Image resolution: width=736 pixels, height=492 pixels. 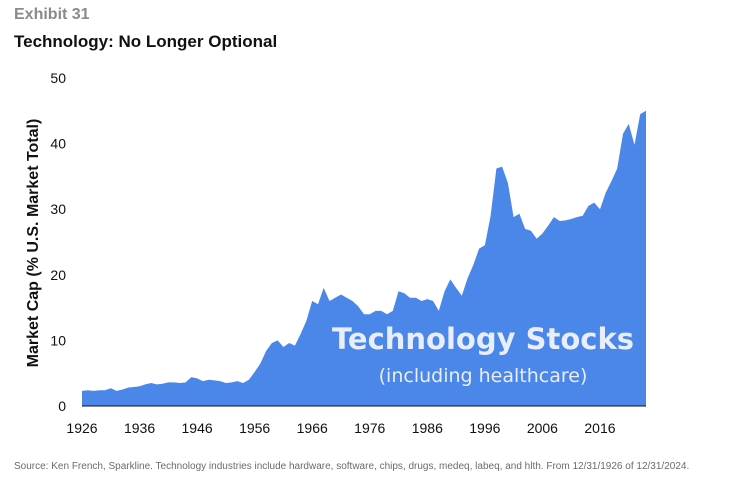 I want to click on x-tick-label: 1926, so click(x=81, y=428).